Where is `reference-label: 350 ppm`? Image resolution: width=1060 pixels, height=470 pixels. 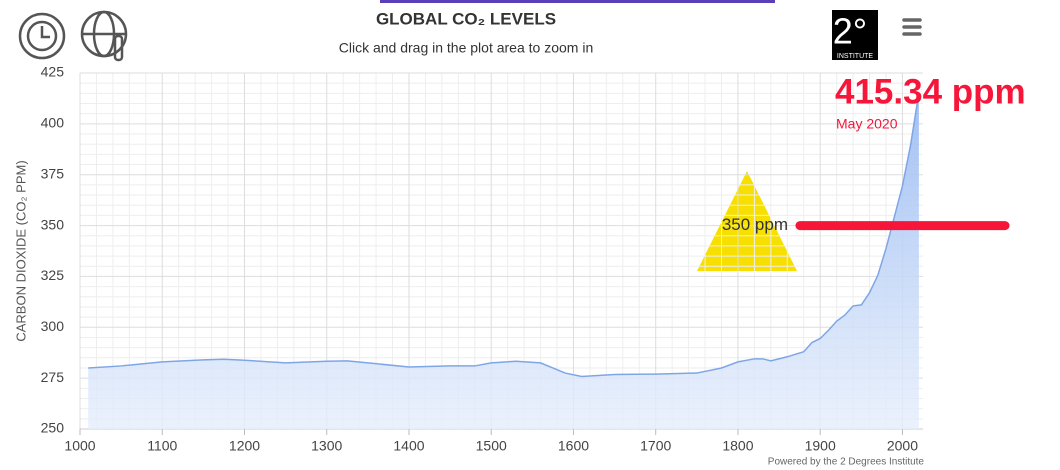
reference-label: 350 ppm is located at coordinates (755, 224).